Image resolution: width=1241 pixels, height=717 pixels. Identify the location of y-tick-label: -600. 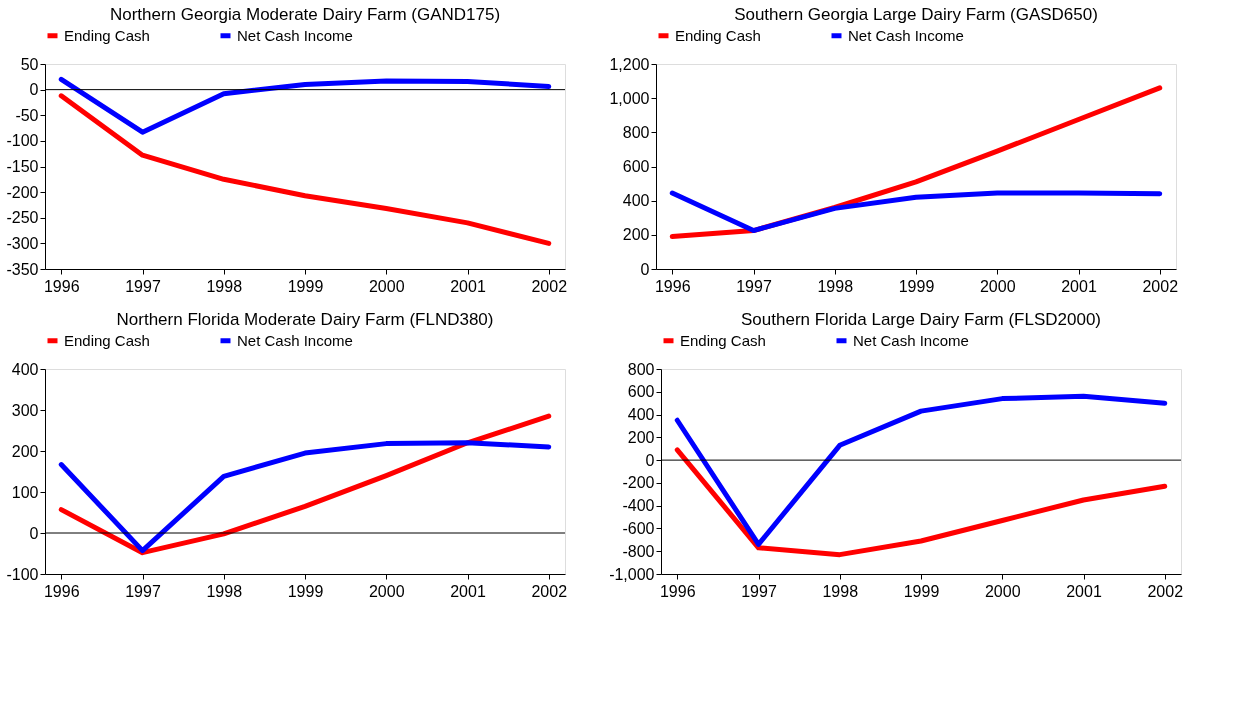
(638, 528).